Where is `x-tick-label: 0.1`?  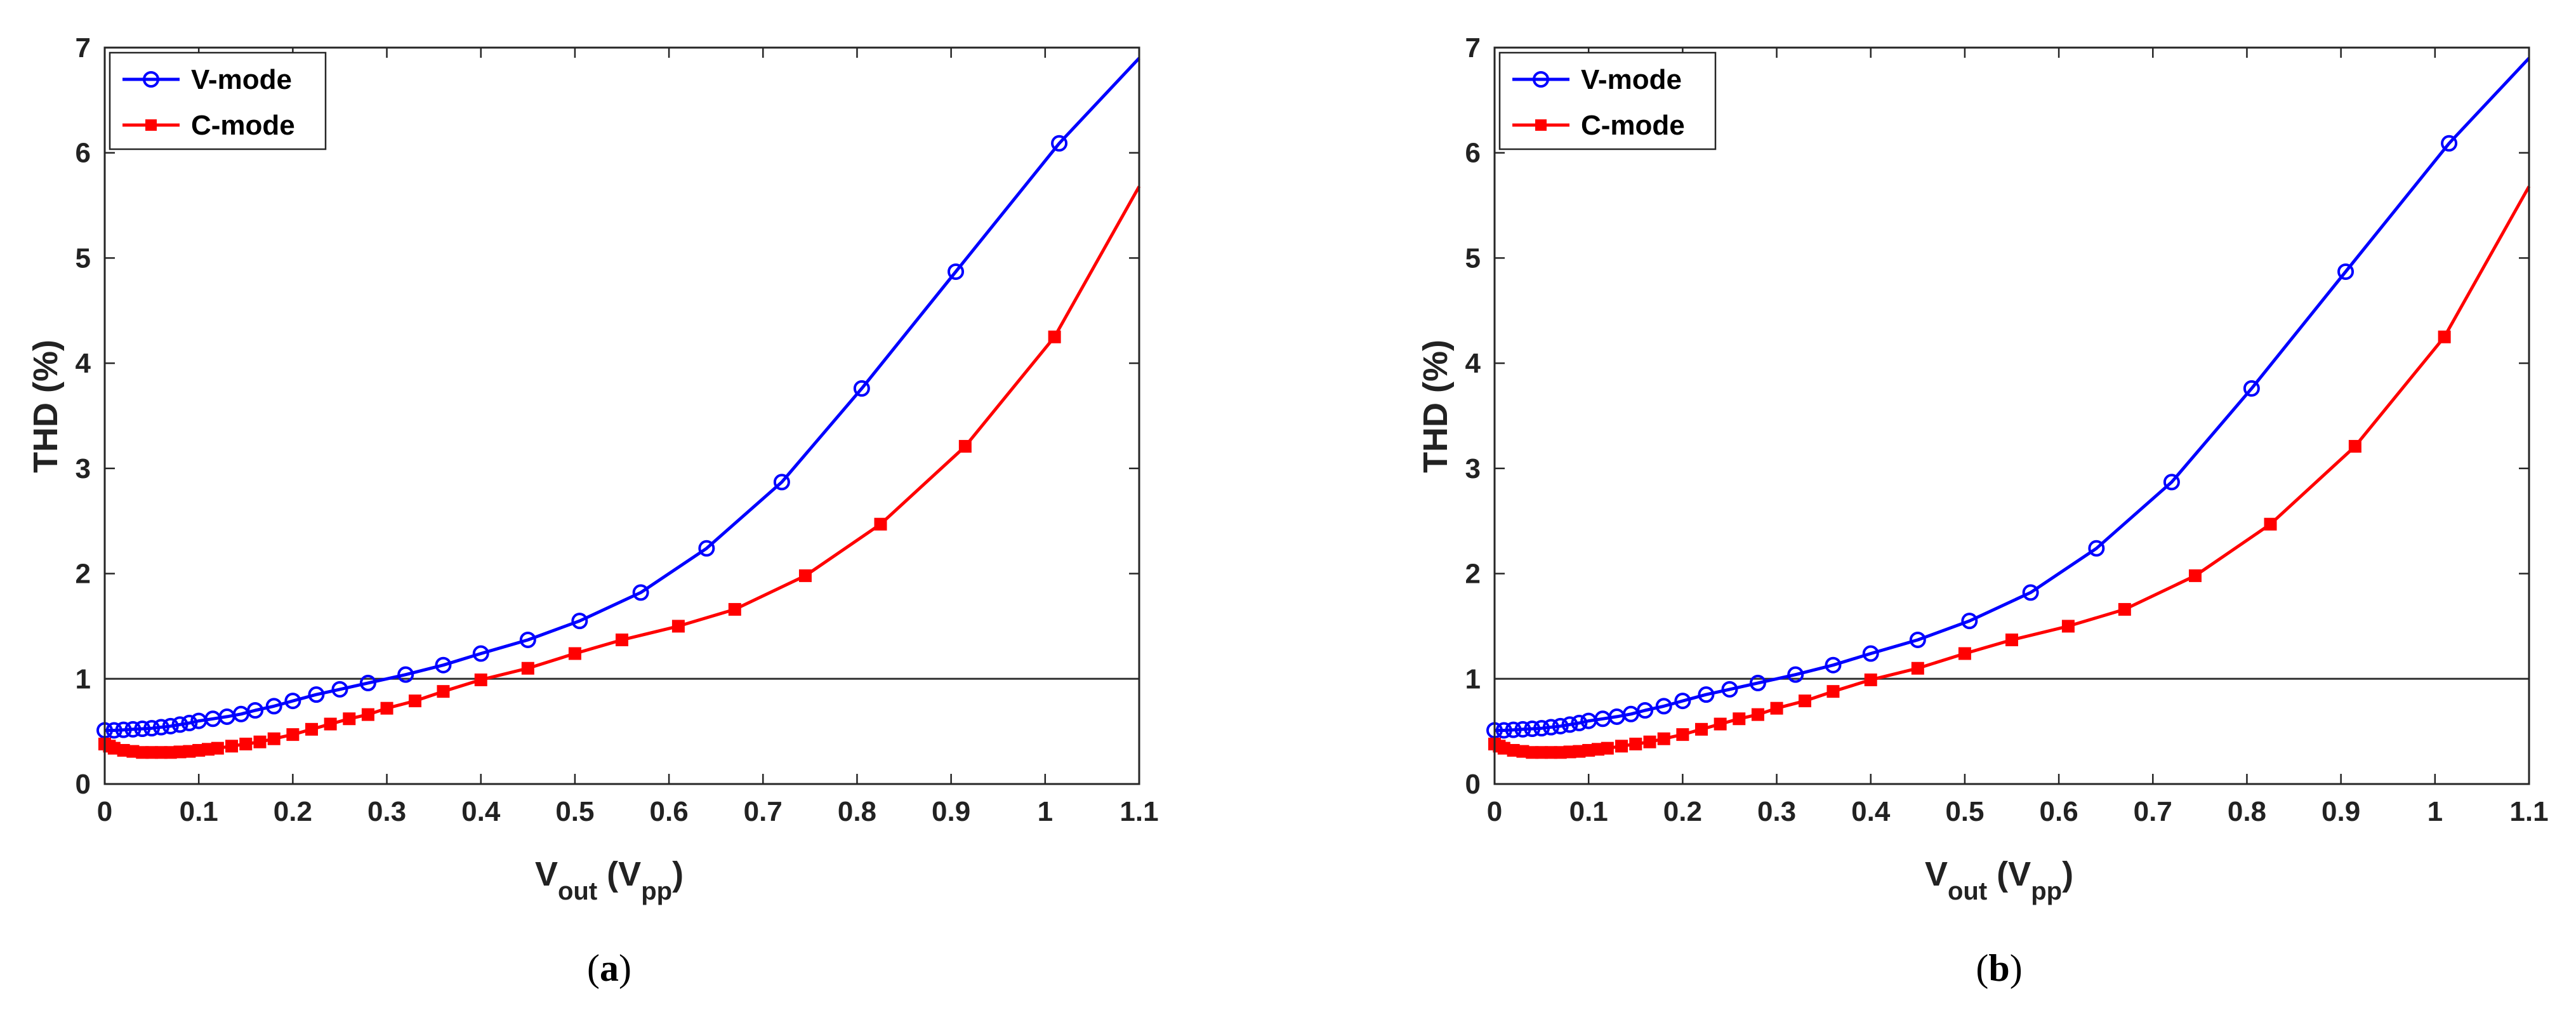 x-tick-label: 0.1 is located at coordinates (1588, 811).